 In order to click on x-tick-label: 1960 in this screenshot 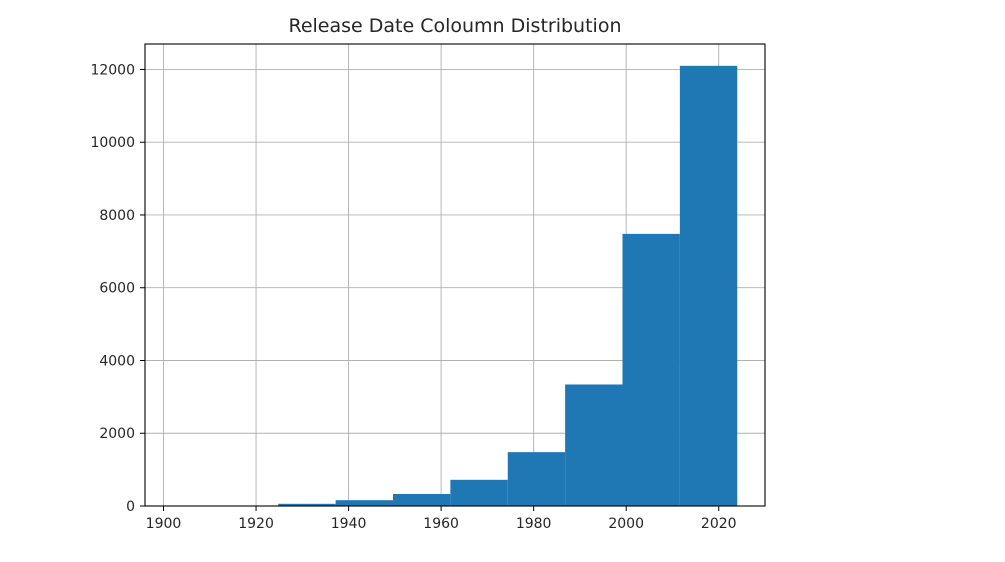, I will do `click(441, 524)`.